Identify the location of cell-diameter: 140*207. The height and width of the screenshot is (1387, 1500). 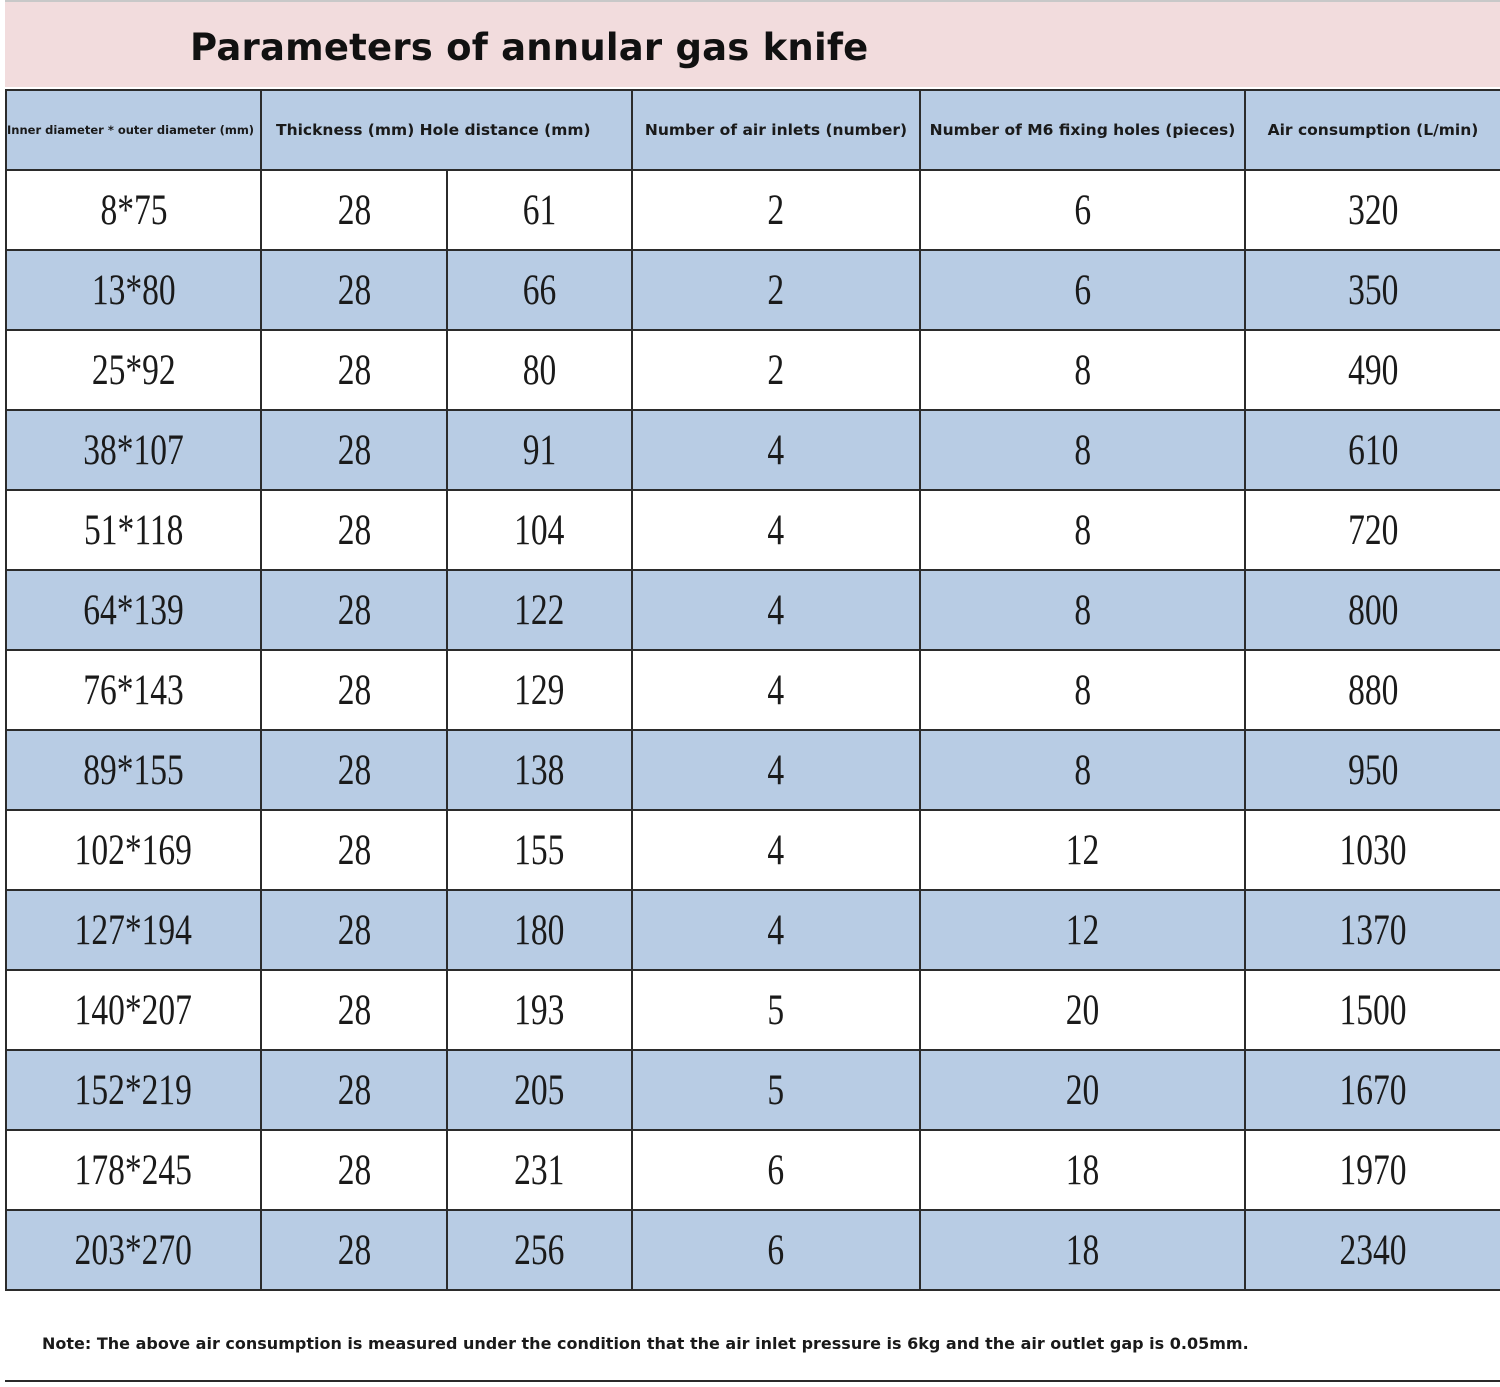
(133, 1010).